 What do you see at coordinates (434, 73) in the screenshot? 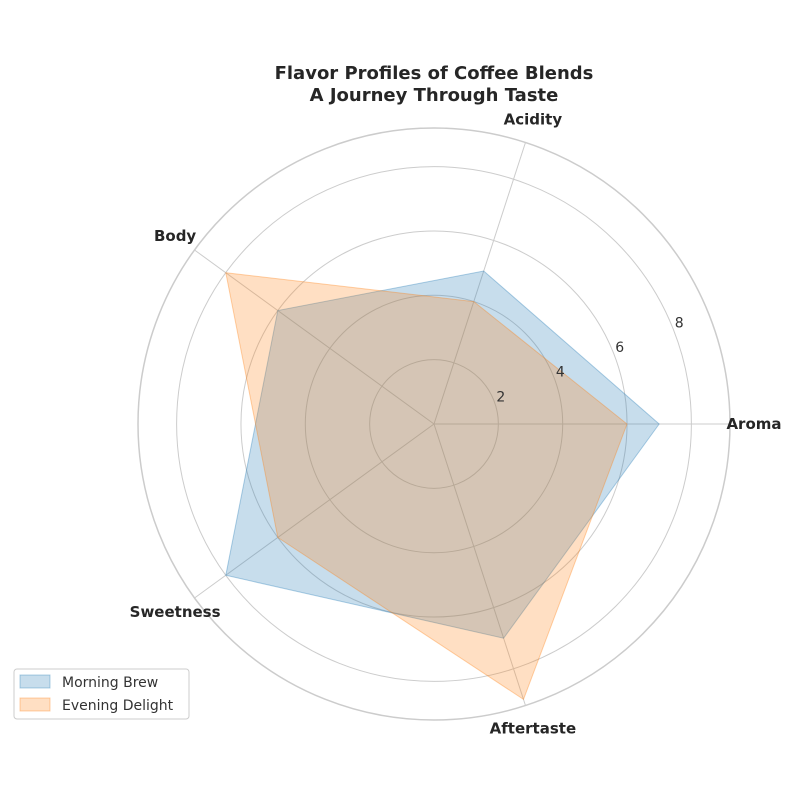
I see `chart-title-line-1: Flavor Profiles of Coffee Blends` at bounding box center [434, 73].